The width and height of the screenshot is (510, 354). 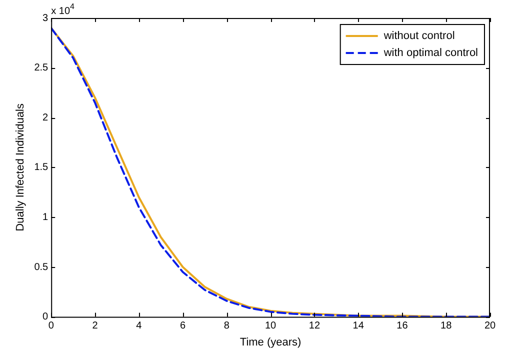 What do you see at coordinates (490, 326) in the screenshot?
I see `x-tick-label: 20` at bounding box center [490, 326].